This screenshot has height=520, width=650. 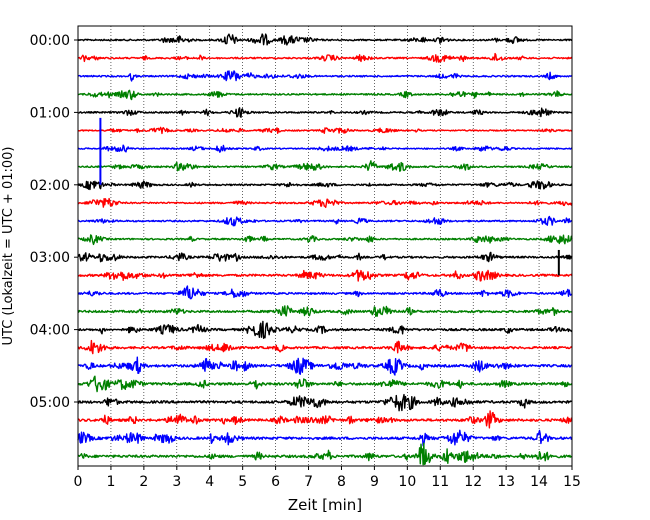 What do you see at coordinates (325, 438) in the screenshot?
I see `trace-row-05:30` at bounding box center [325, 438].